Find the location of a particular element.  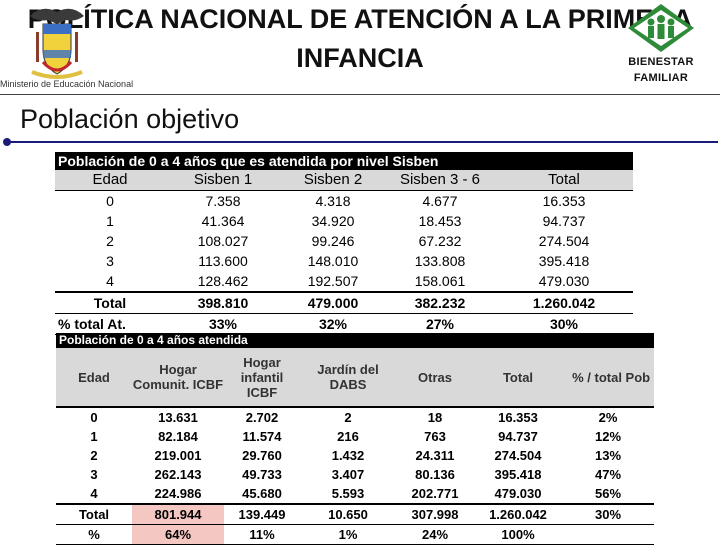

column-header: Sisben 3 - 6 is located at coordinates (440, 180).